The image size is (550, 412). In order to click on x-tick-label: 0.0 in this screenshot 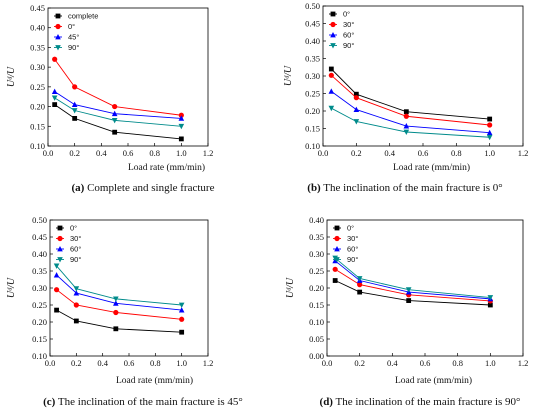, I will do `click(50, 363)`.